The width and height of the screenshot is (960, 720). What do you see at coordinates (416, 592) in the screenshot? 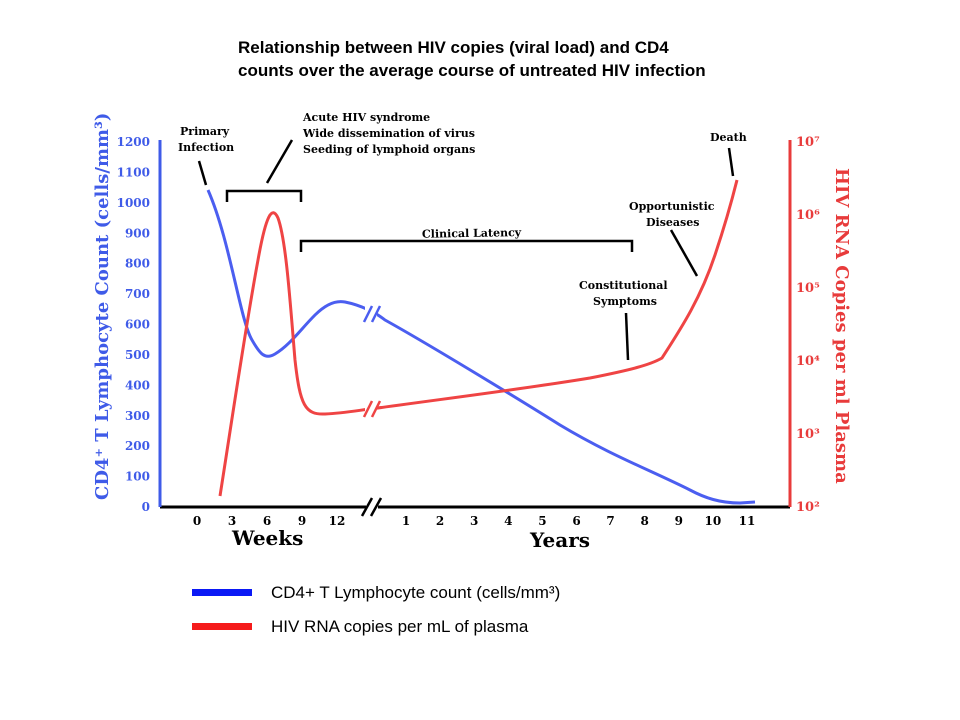
I see `legend-label-cd4: CD4+ T Lymphocyte count (cells/mm³)` at bounding box center [416, 592].